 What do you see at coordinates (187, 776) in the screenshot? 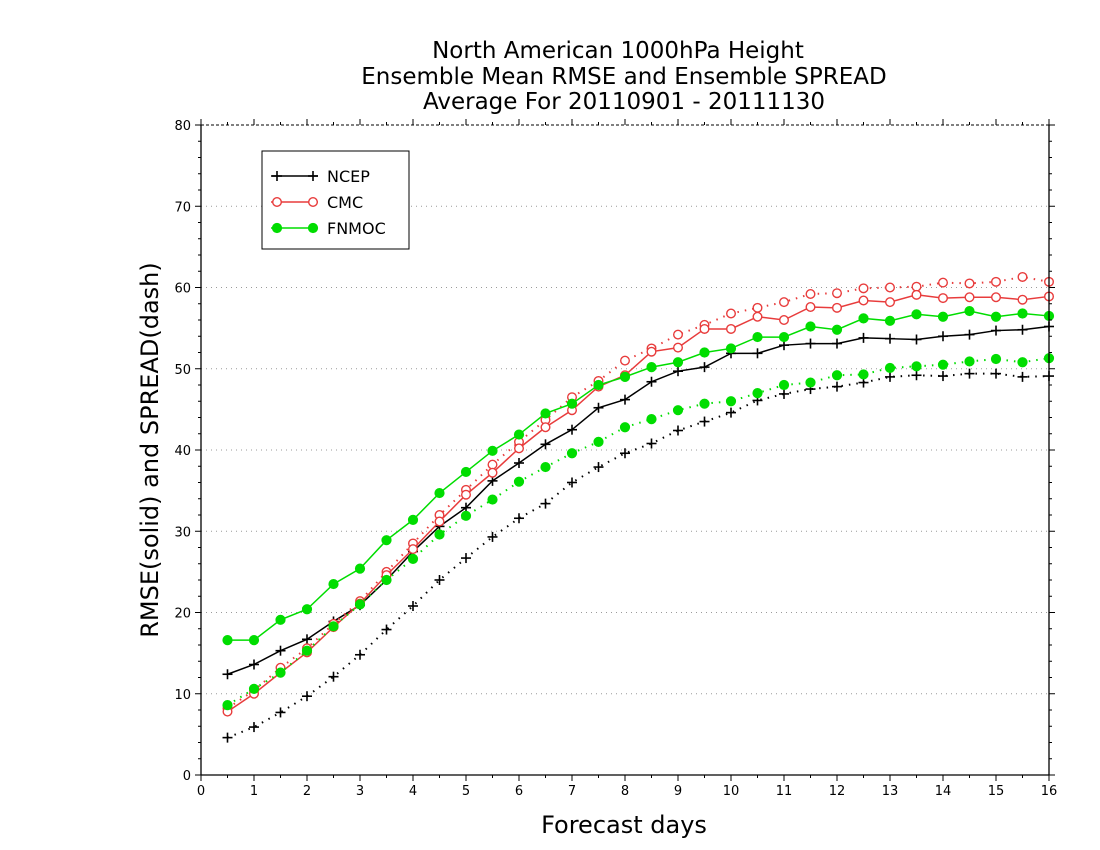
I see `y-tick-label-0: 0` at bounding box center [187, 776].